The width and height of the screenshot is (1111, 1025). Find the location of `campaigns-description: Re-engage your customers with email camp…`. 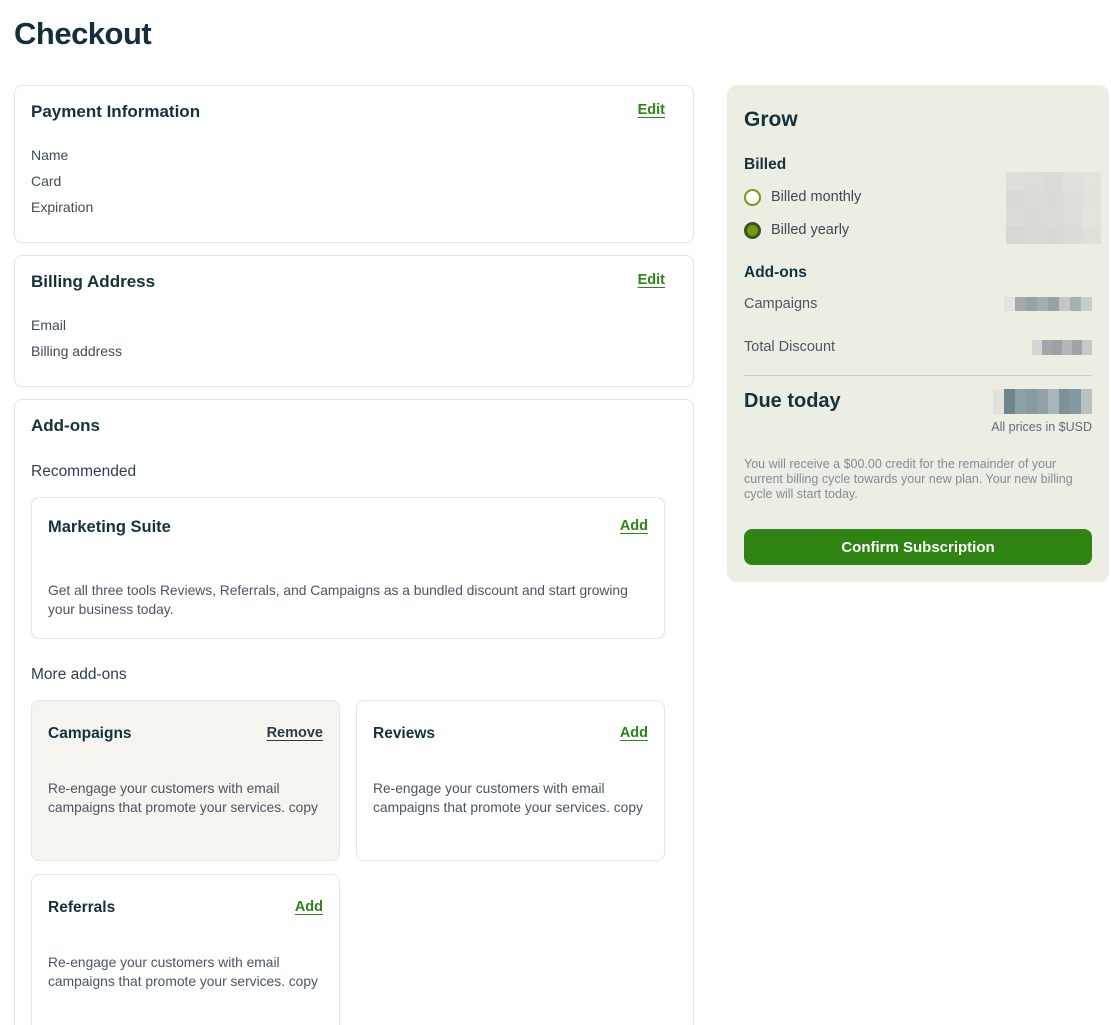

campaigns-description: Re-engage your customers with email camp… is located at coordinates (183, 798).